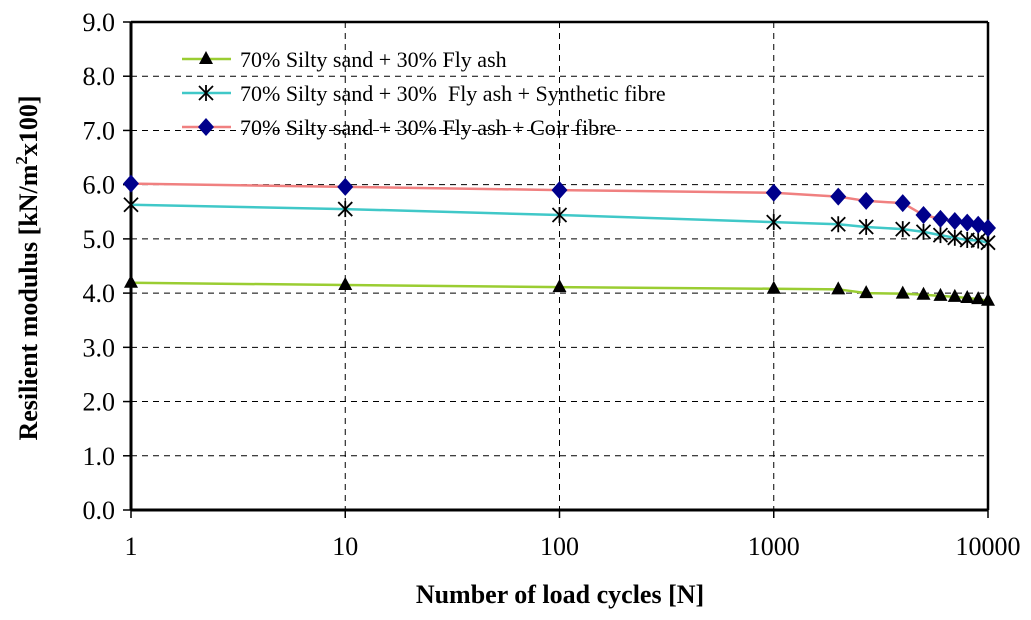 The image size is (1031, 620). Describe the element at coordinates (28, 302) in the screenshot. I see `y-axis-title-main: Resilient modulus [kN/m` at that location.